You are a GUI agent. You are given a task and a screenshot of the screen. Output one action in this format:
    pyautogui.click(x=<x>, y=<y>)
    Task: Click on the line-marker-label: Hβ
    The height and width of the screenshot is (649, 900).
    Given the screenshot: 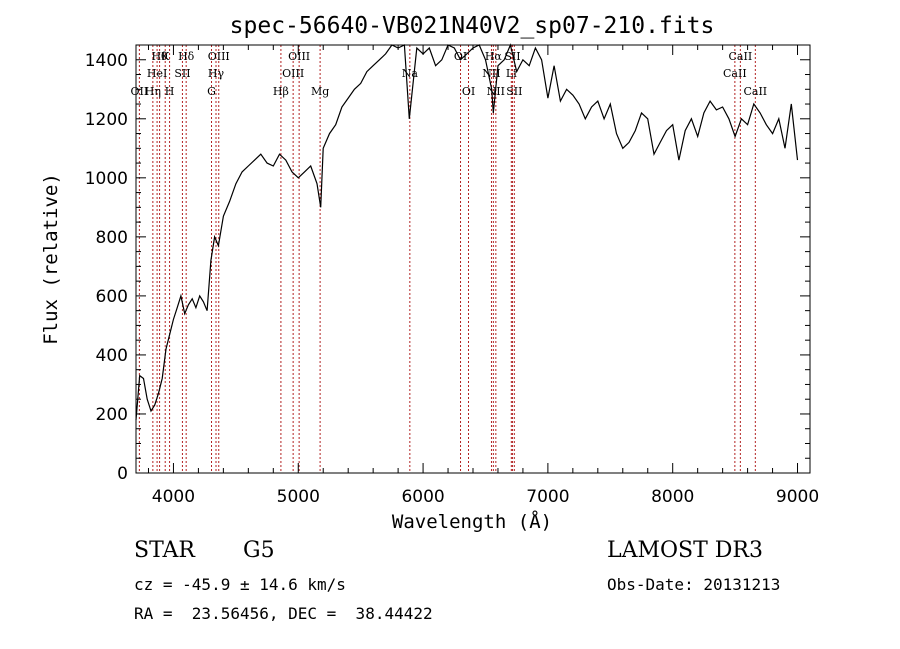 What is the action you would take?
    pyautogui.click(x=281, y=91)
    